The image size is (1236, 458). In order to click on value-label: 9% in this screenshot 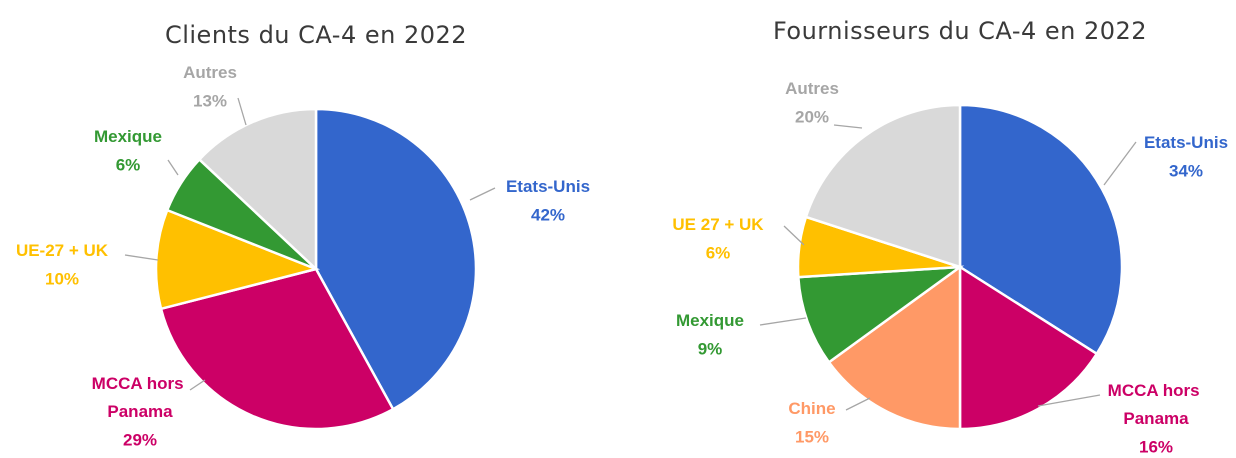, I will do `click(710, 348)`.